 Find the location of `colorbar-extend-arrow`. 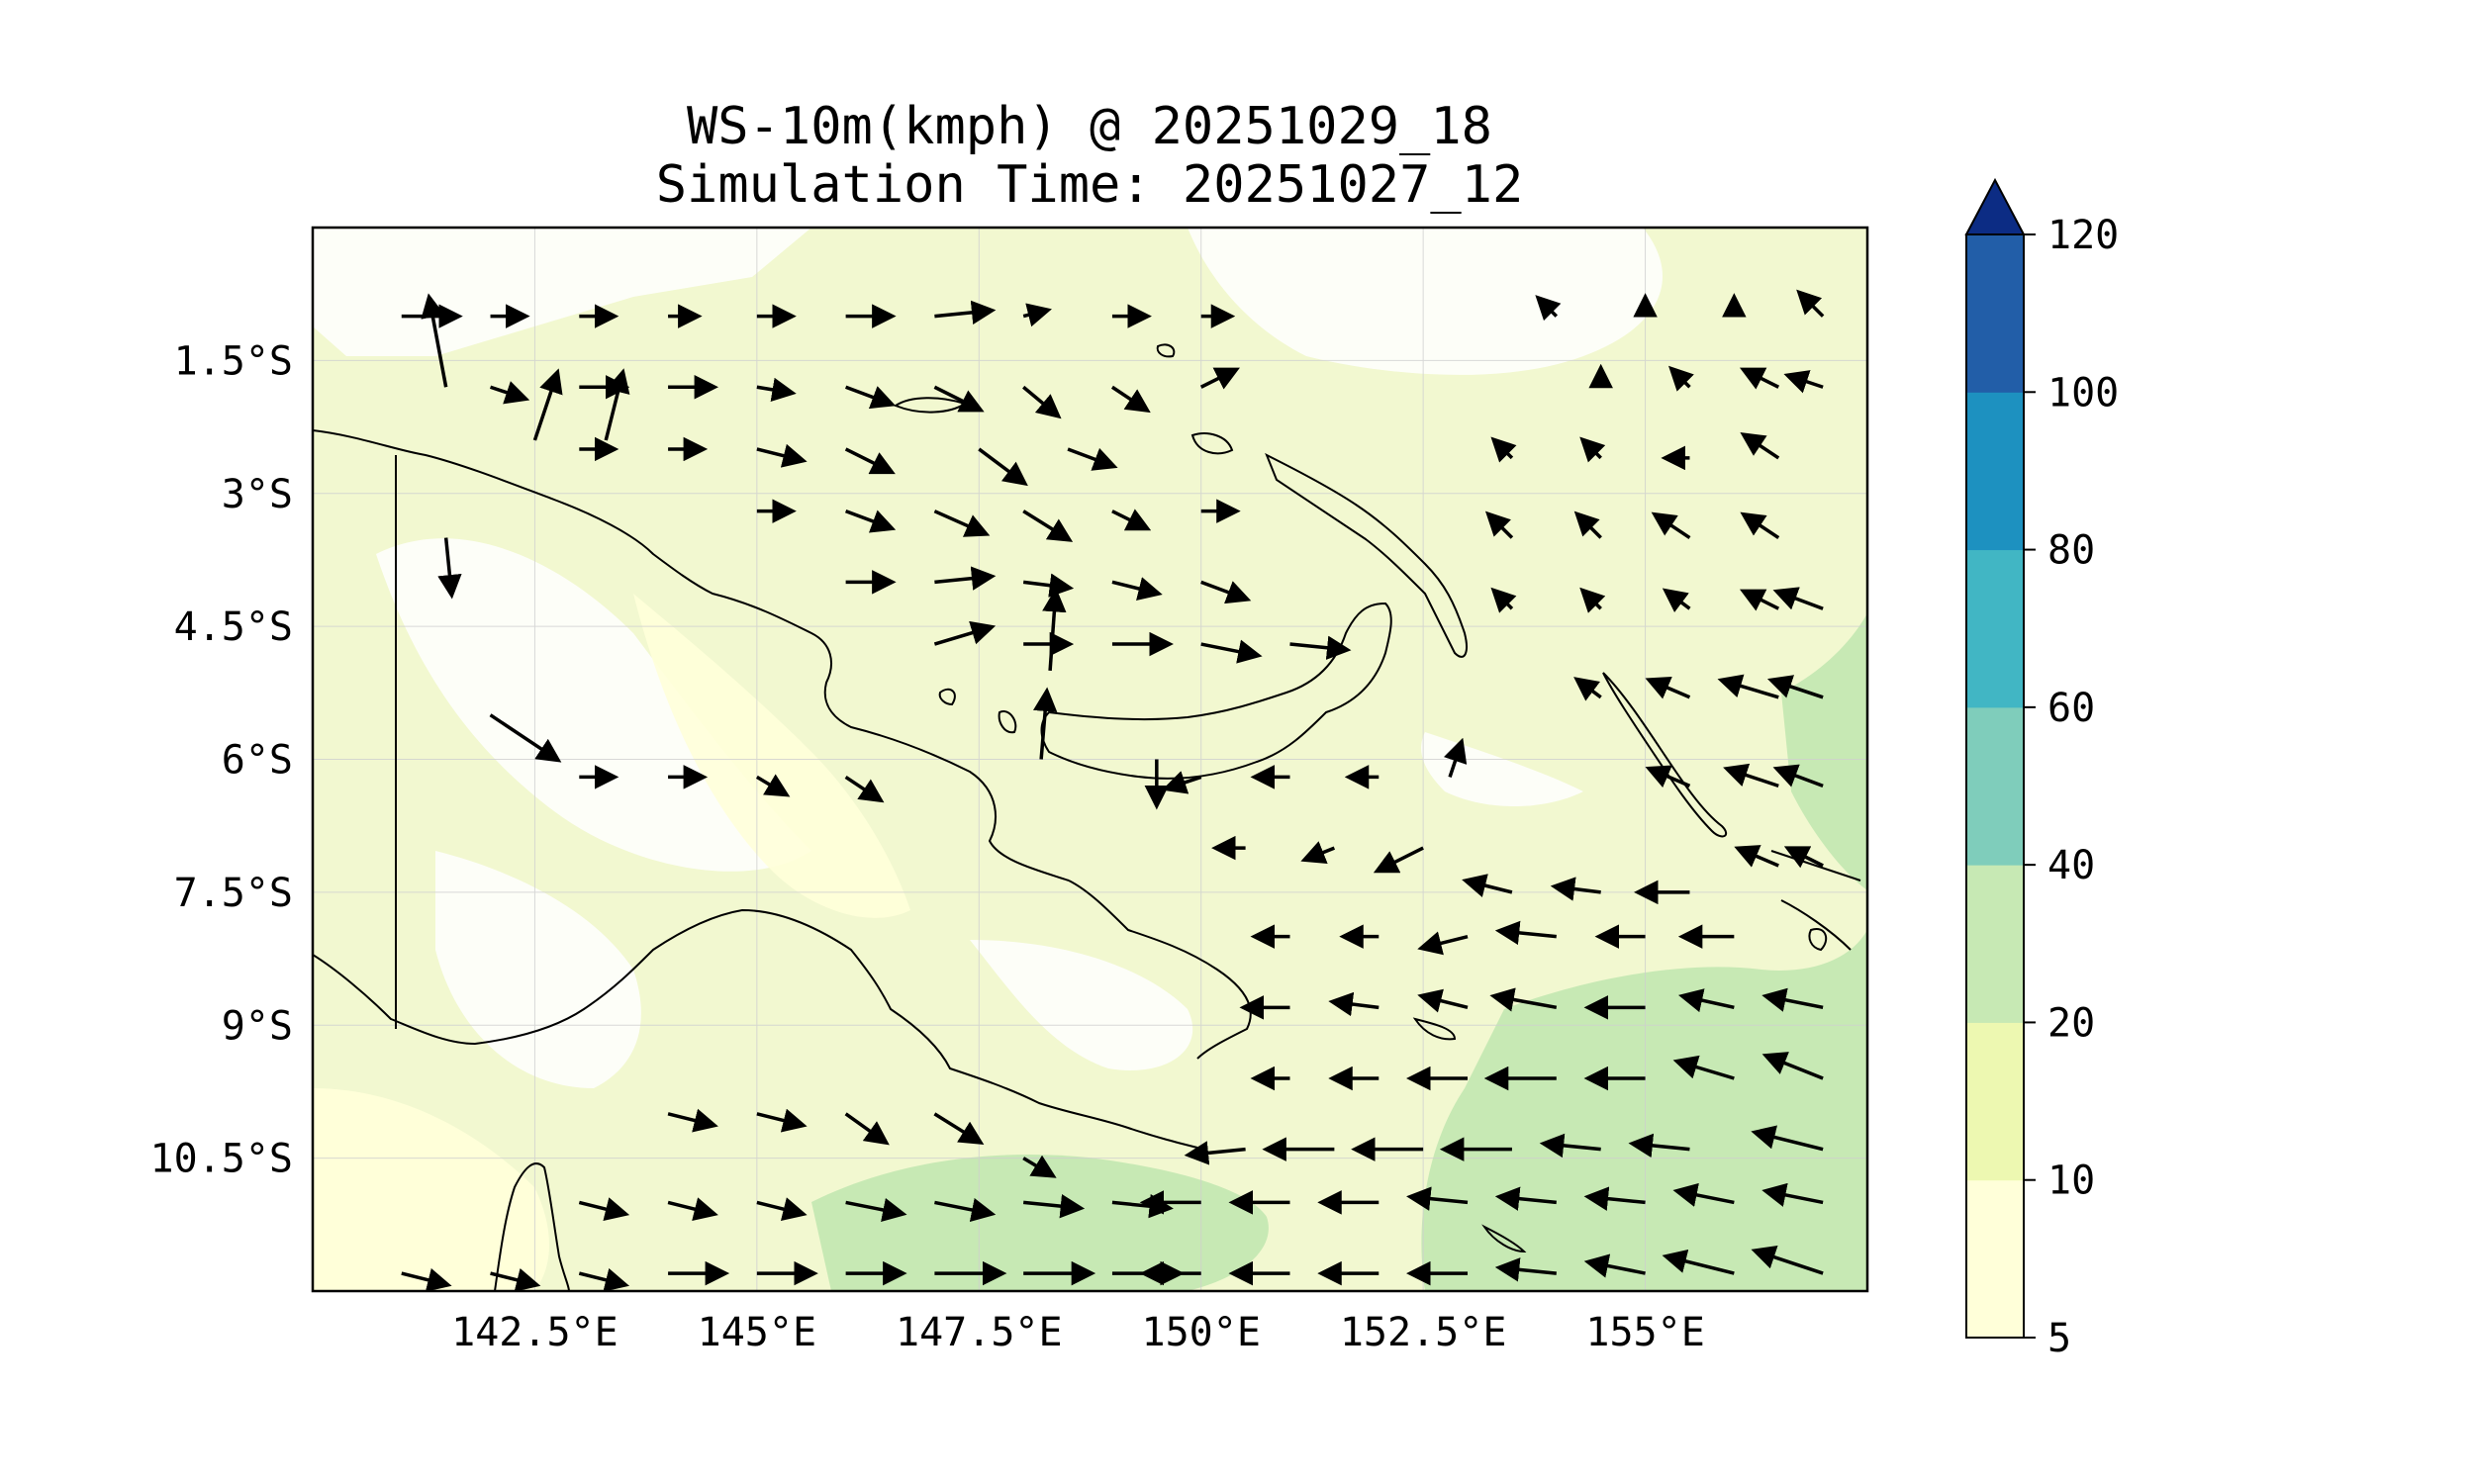

colorbar-extend-arrow is located at coordinates (1995, 206).